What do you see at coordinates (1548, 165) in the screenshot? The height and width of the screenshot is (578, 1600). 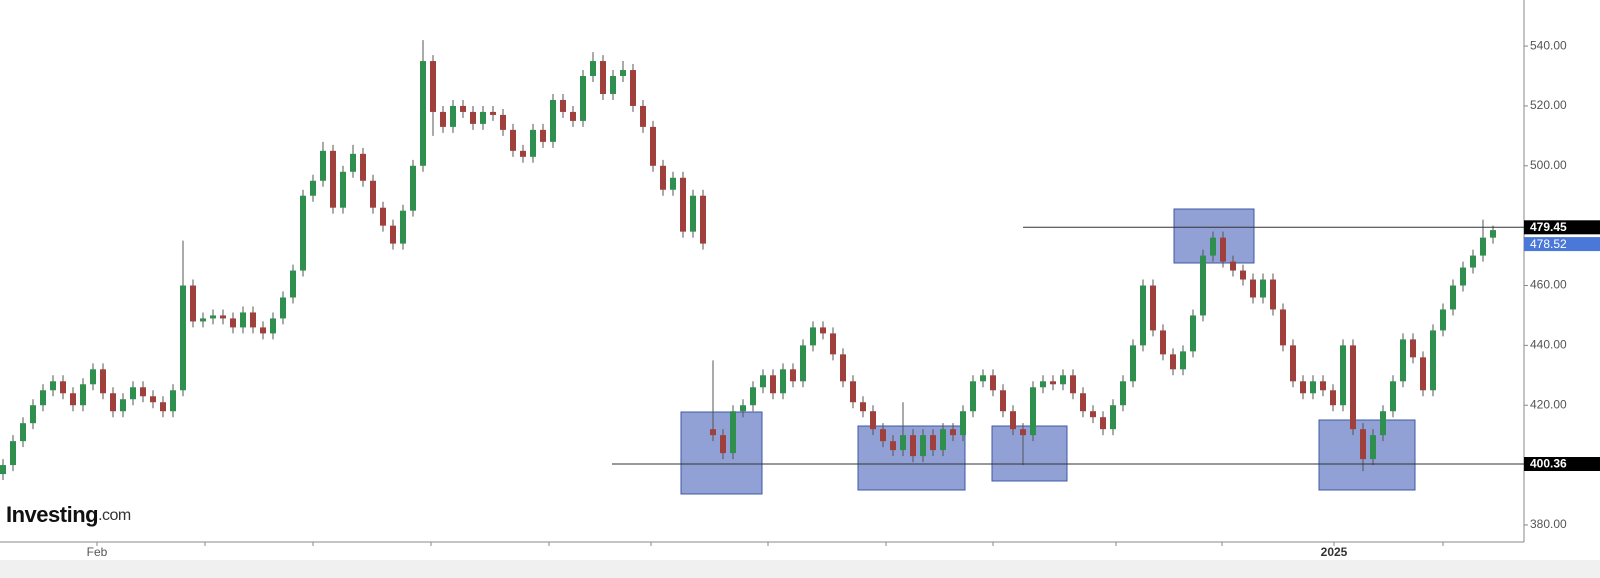 I see `y-tick-label: 500.00` at bounding box center [1548, 165].